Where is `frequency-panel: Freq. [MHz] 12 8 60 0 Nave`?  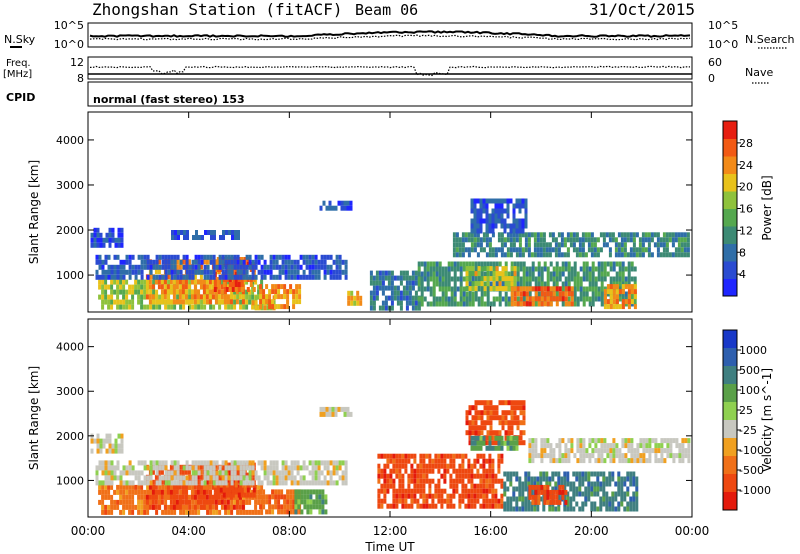 frequency-panel: Freq. [MHz] 12 8 60 0 Nave is located at coordinates (388, 70).